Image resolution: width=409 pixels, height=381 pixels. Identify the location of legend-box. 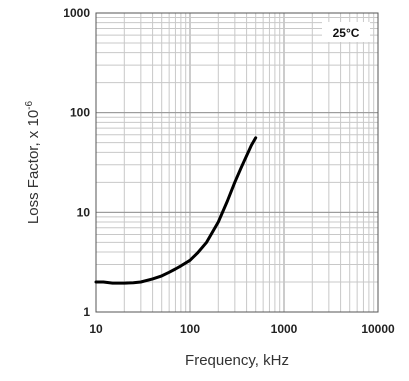
(346, 32).